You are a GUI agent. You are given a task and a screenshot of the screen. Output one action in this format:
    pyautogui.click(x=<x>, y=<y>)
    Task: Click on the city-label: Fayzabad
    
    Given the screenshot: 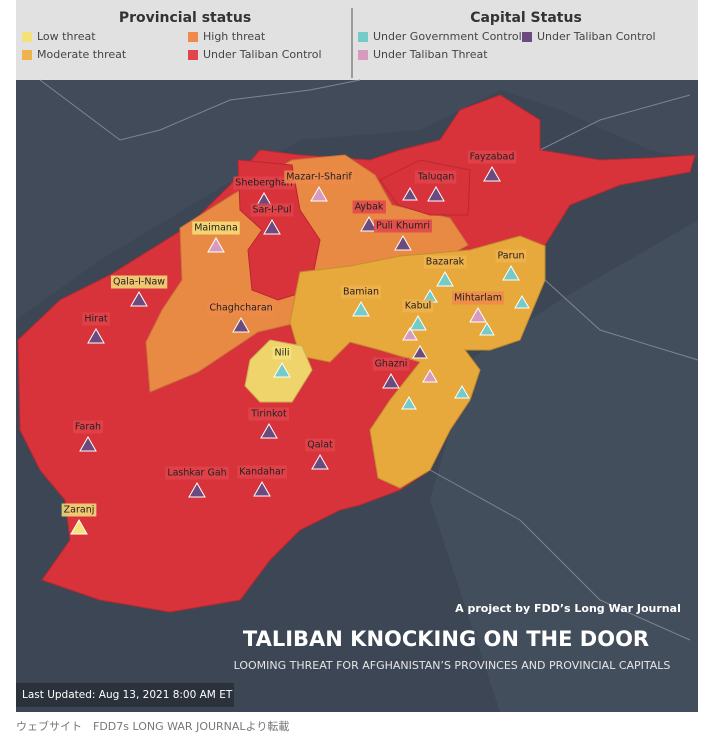 What is the action you would take?
    pyautogui.click(x=492, y=157)
    